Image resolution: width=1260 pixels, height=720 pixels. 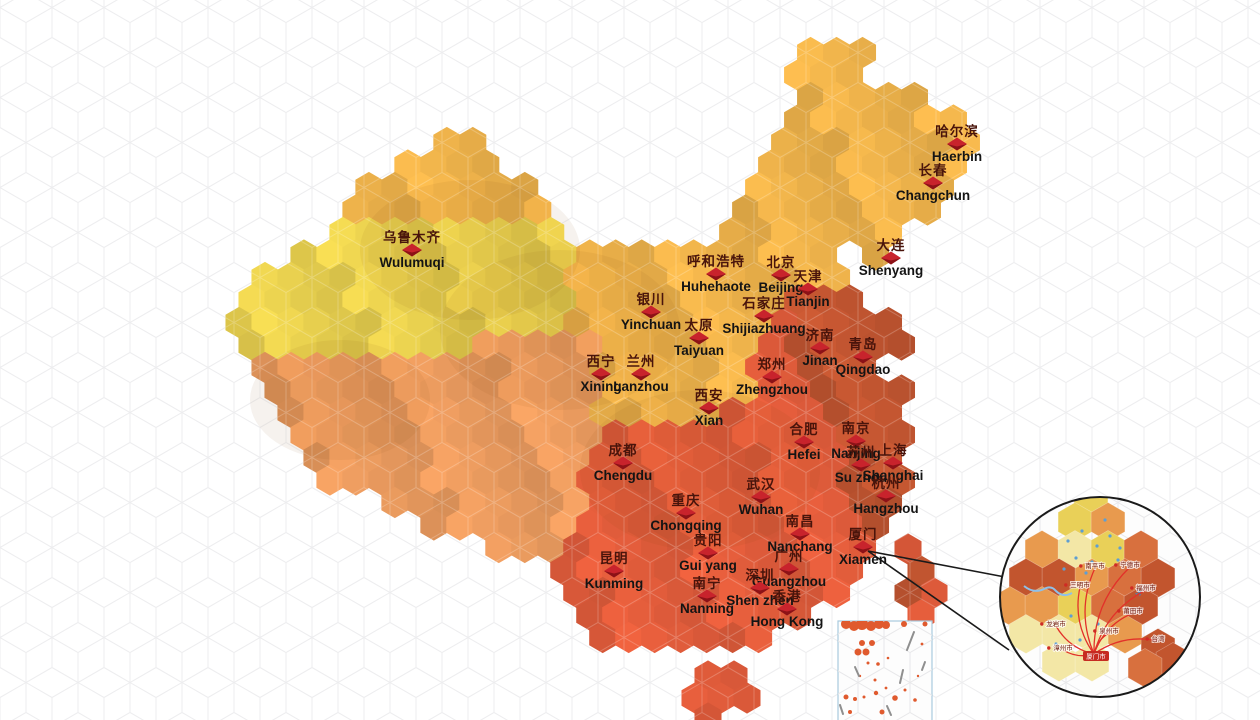 I want to click on city-label-en: Chongqing, so click(x=685, y=525).